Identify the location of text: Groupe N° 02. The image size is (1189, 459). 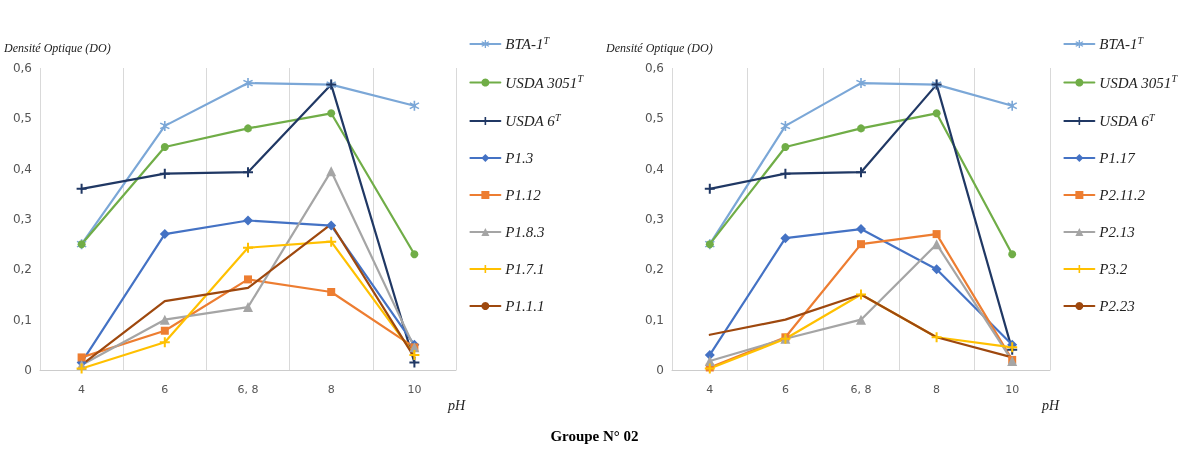
(594, 436).